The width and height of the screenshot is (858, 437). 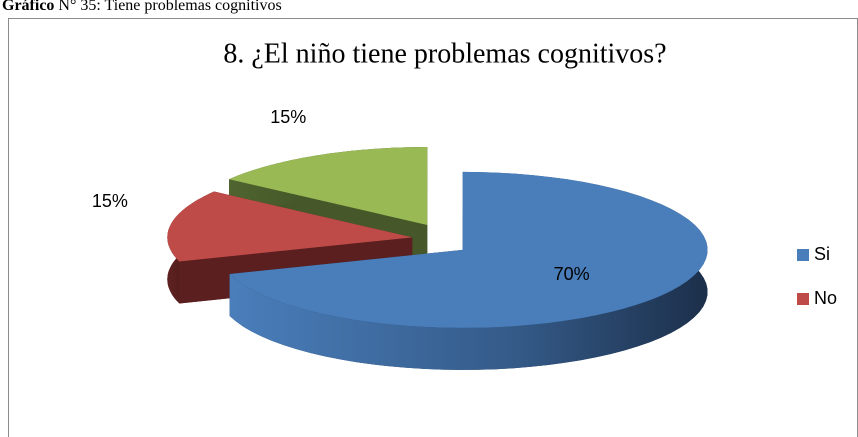 I want to click on legend-label: Si, so click(x=822, y=254).